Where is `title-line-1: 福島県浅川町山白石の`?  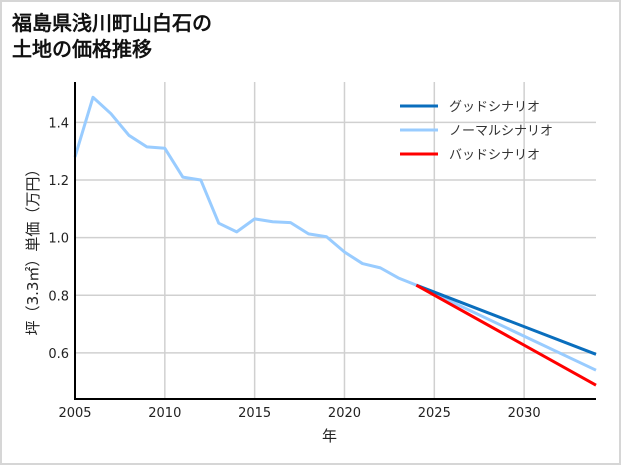 title-line-1: 福島県浅川町山白石の is located at coordinates (112, 23).